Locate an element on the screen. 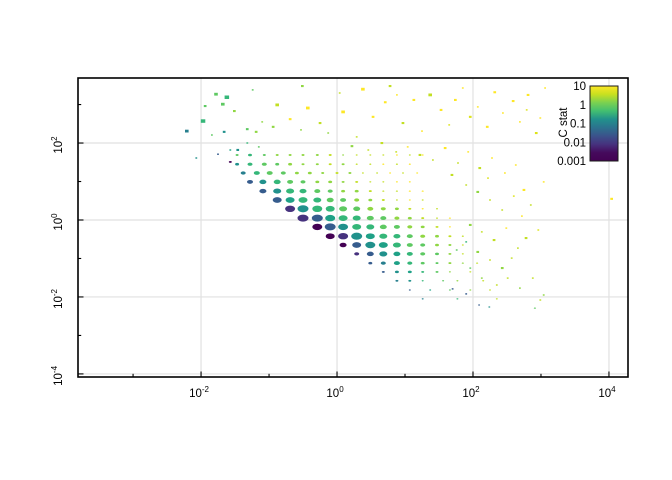  x-tick-label: 102 is located at coordinates (471, 392).